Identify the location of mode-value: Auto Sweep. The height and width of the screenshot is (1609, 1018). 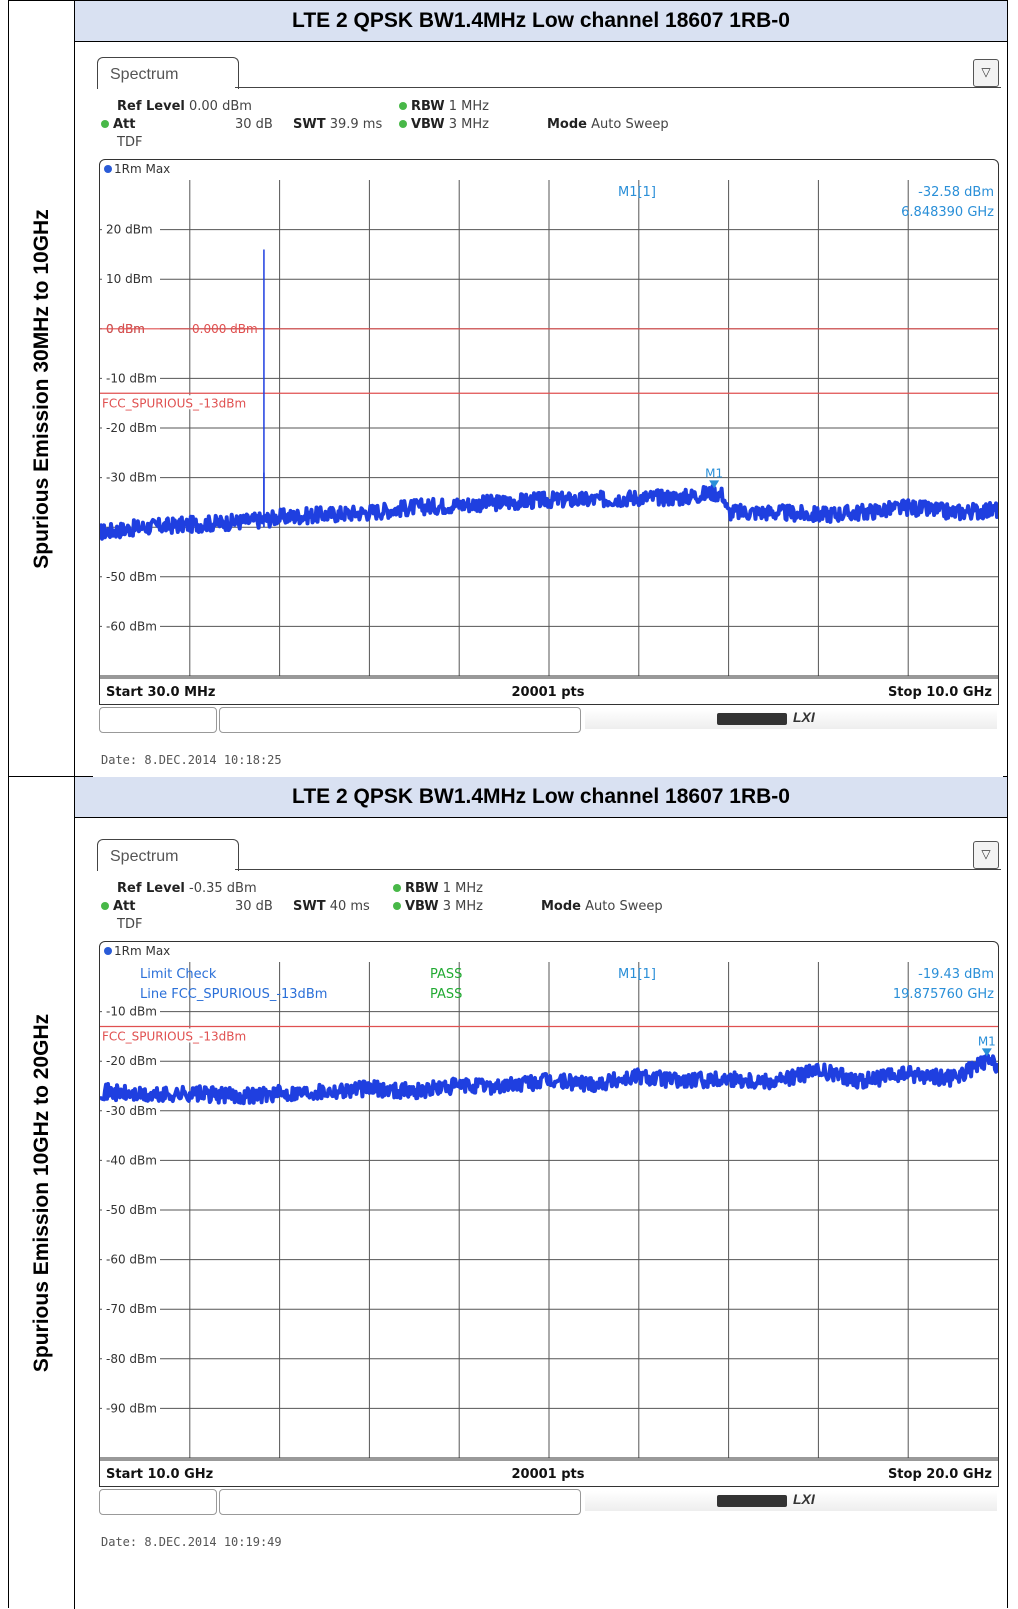
(630, 124).